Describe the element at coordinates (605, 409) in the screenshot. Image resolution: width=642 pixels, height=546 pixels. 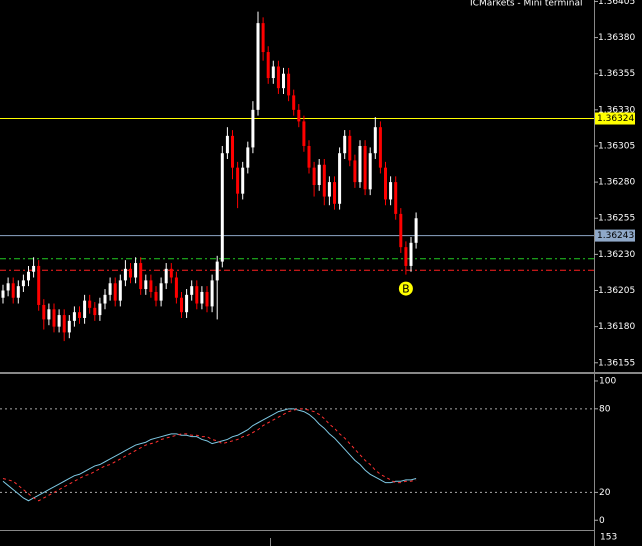
I see `y-tick-label: 80` at that location.